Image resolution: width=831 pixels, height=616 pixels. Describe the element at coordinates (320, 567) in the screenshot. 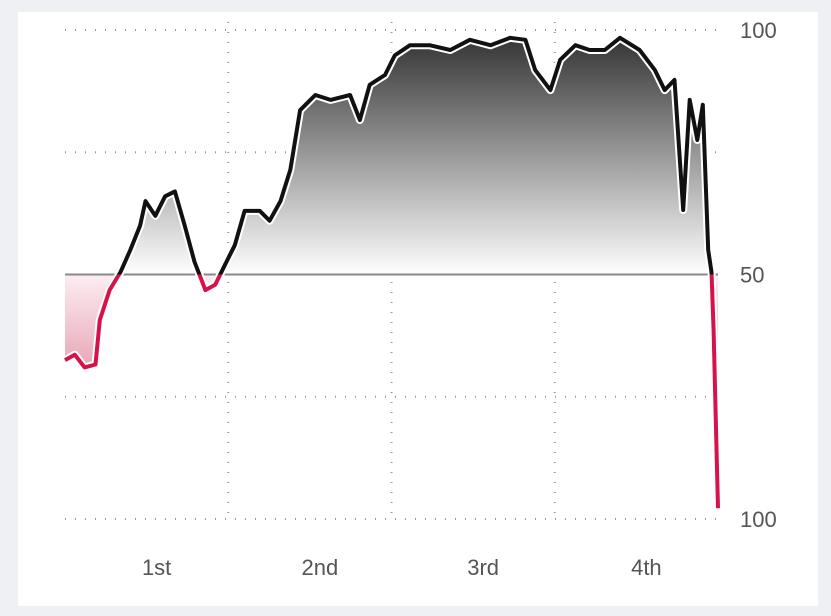

I see `x-tick-label: 2nd` at that location.